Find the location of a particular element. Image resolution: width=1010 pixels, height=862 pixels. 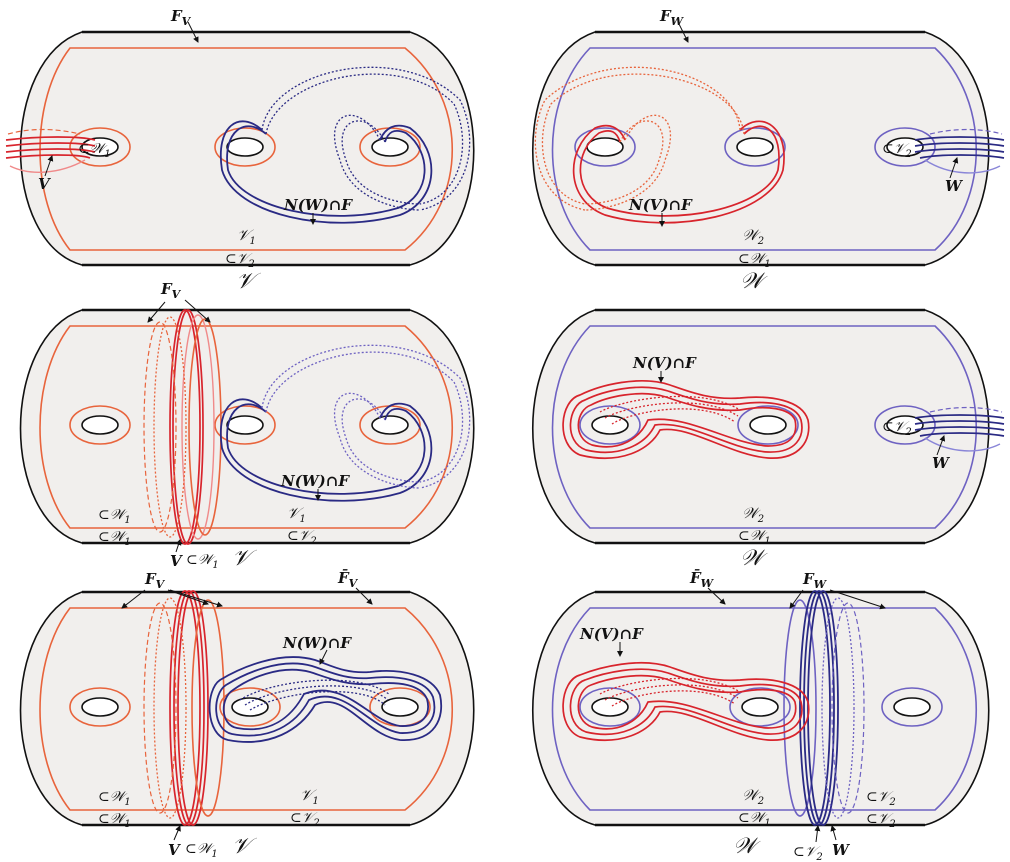

panel-top-right is located at coordinates (768, 148).